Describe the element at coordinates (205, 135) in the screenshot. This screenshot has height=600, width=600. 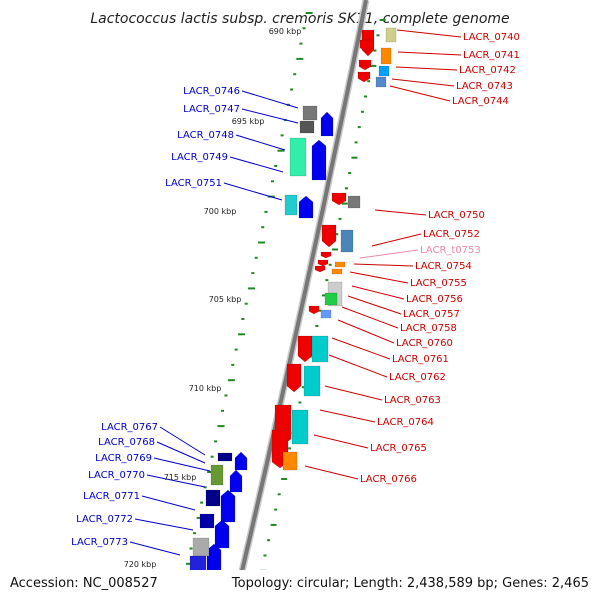
I see `gene-label-plus: LACR_0748` at that location.